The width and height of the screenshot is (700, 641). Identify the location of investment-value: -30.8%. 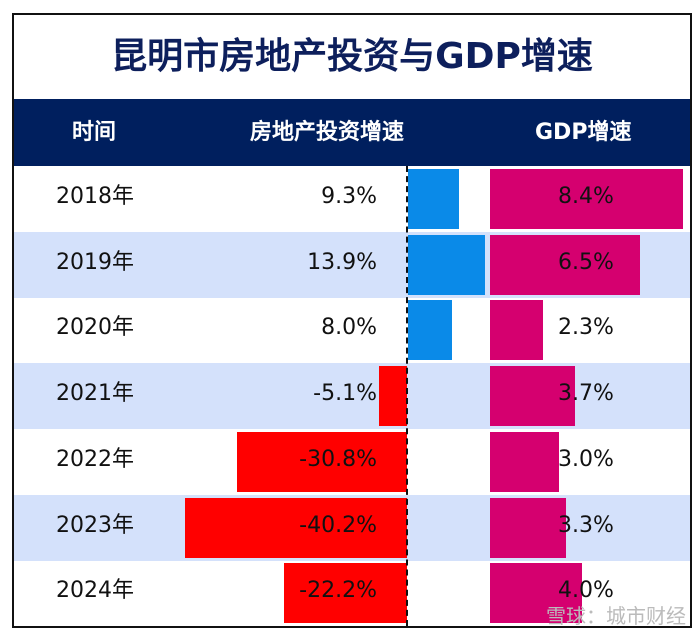
(338, 459).